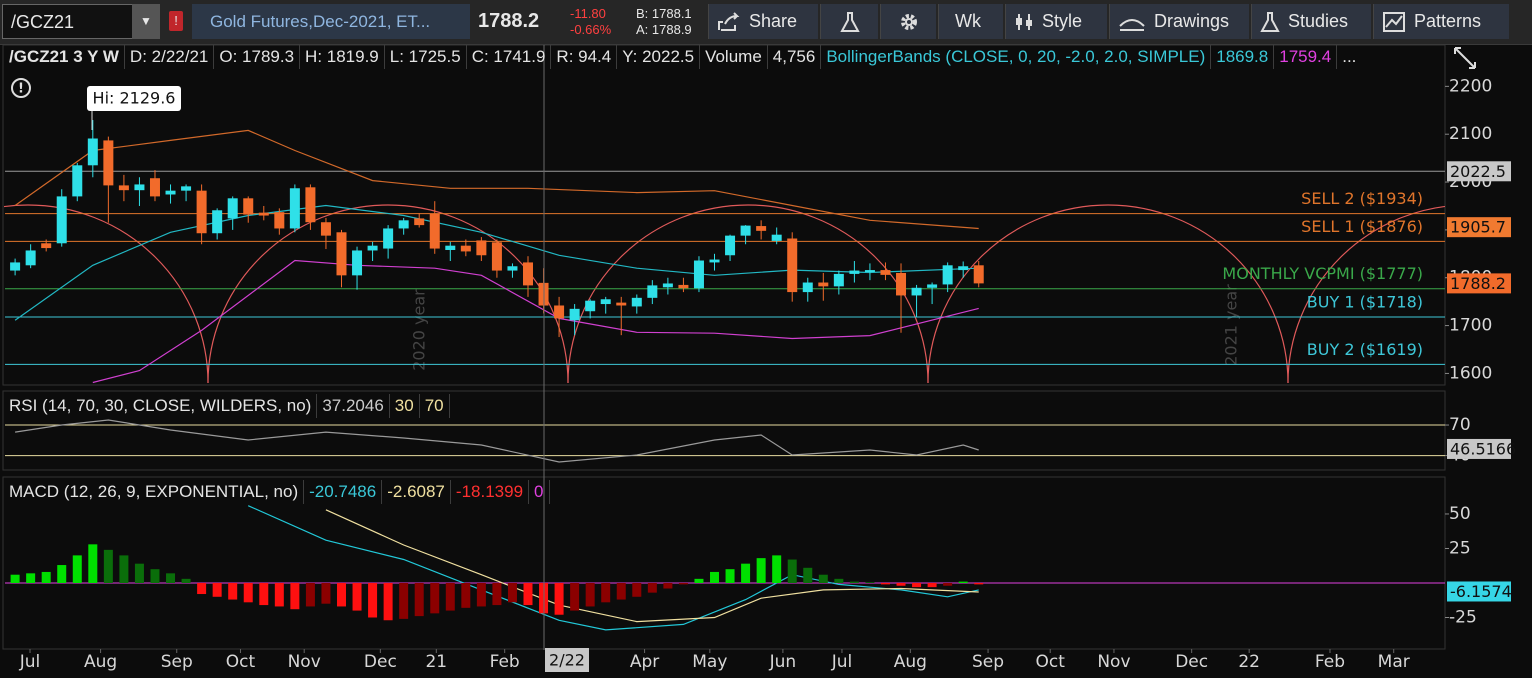 The width and height of the screenshot is (1532, 678). I want to click on share-button: Share, so click(763, 21).